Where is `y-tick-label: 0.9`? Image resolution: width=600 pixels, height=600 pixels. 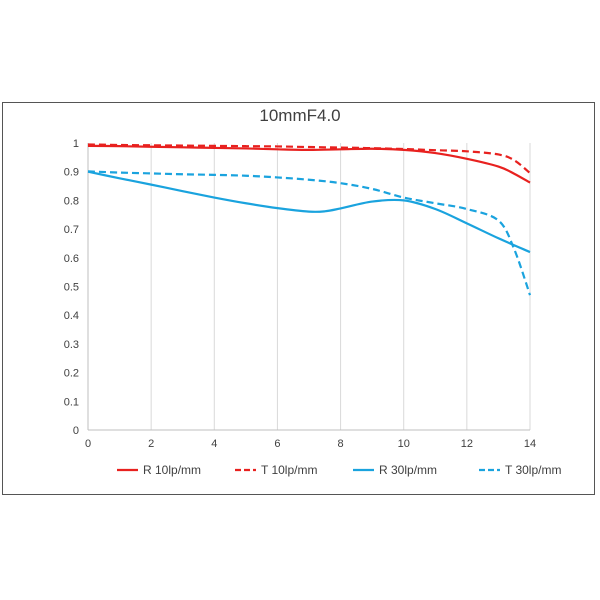
y-tick-label: 0.9 is located at coordinates (71, 173).